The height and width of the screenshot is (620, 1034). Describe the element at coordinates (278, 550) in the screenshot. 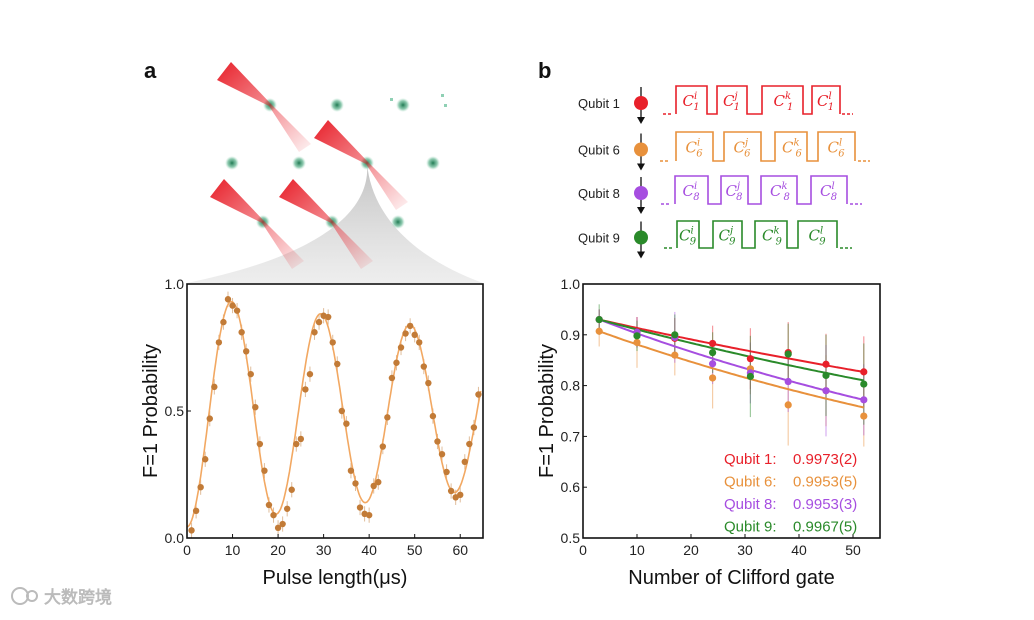

I see `x-tick-label: 20` at that location.